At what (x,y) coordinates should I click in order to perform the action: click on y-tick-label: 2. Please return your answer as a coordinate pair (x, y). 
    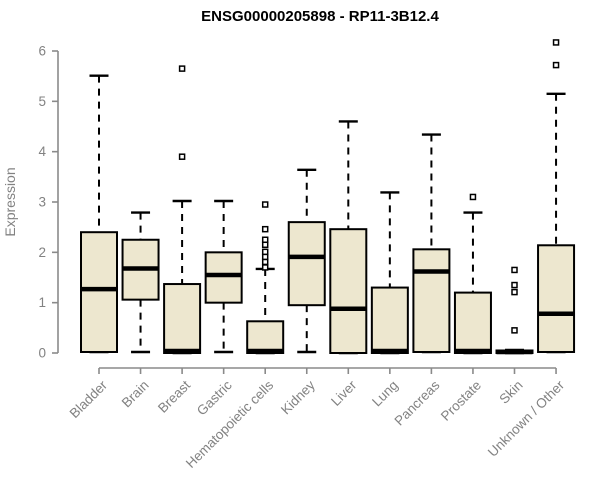
    Looking at the image, I should click on (42, 252).